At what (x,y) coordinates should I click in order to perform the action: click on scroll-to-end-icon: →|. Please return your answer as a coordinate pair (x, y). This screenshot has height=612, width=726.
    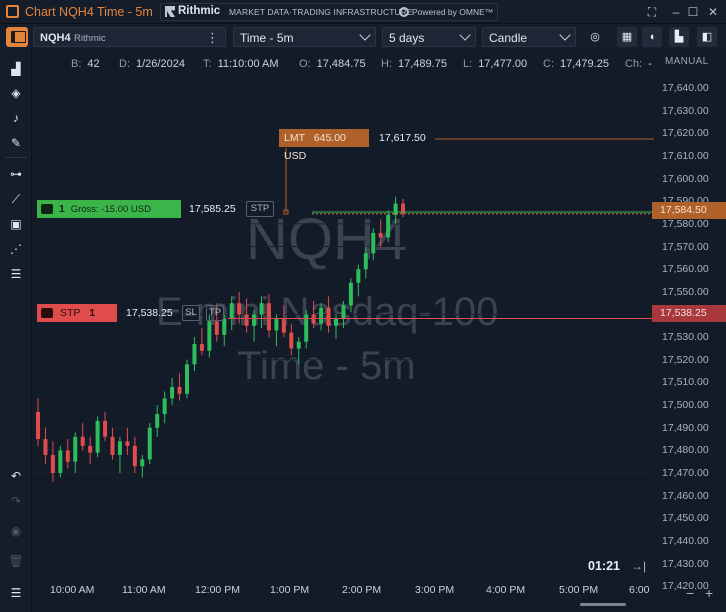
    Looking at the image, I should click on (639, 566).